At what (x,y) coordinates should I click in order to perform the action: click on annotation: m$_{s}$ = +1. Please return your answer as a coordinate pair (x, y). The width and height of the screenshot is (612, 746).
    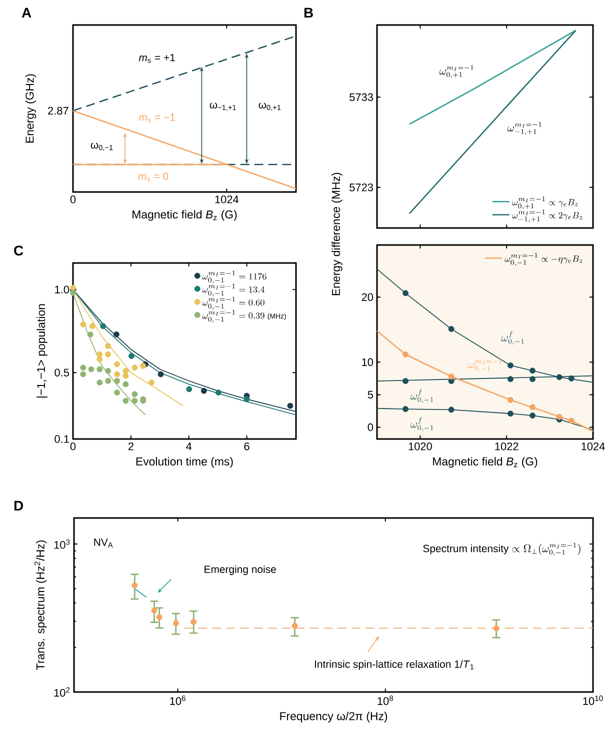
    Looking at the image, I should click on (156, 58).